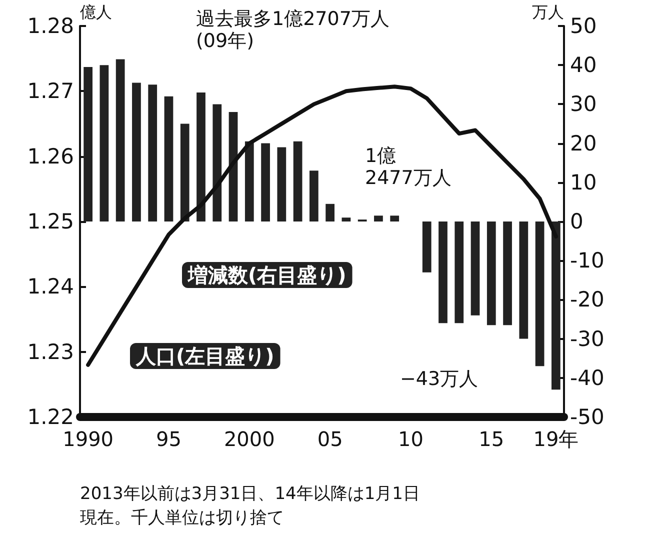 This screenshot has width=664, height=547. What do you see at coordinates (439, 379) in the screenshot?
I see `annotation: −43万人` at bounding box center [439, 379].